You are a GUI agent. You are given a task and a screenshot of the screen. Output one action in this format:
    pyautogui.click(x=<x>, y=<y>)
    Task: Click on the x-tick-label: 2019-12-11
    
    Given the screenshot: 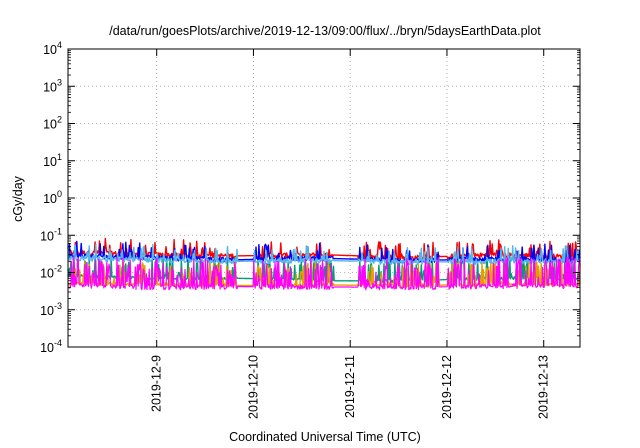 What is the action you would take?
    pyautogui.click(x=350, y=386)
    